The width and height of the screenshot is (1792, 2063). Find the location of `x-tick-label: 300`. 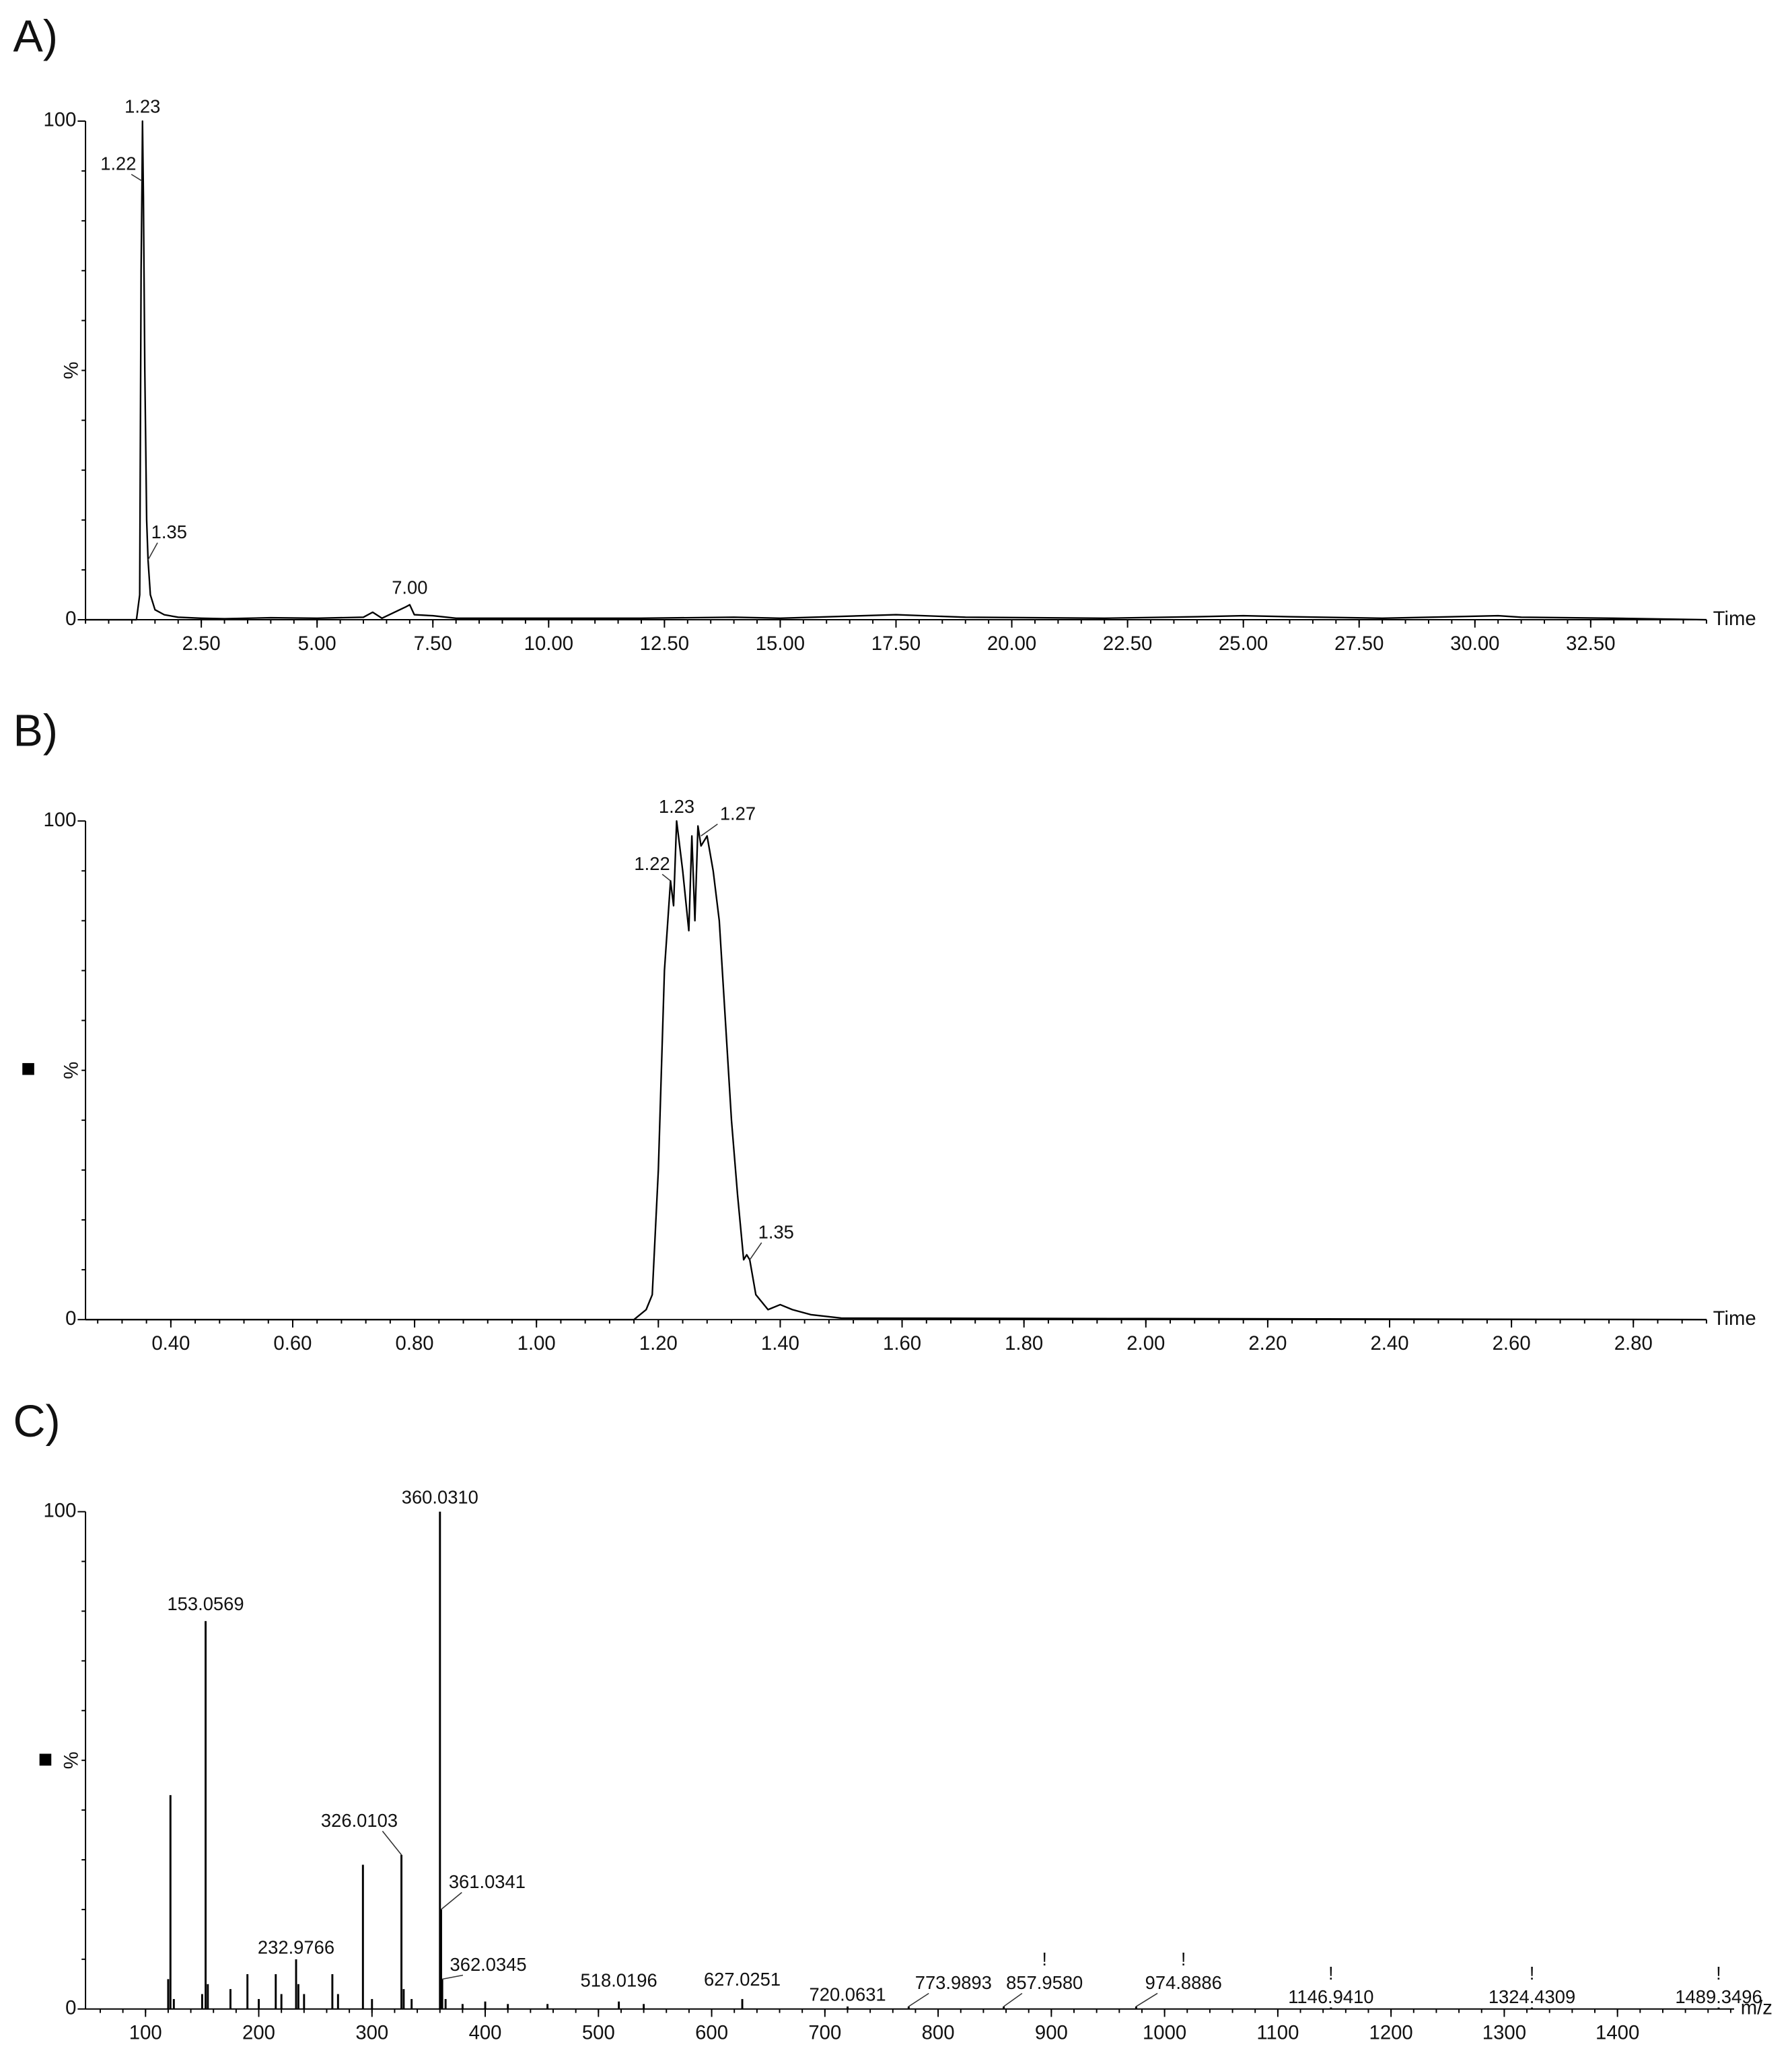

x-tick-label: 300 is located at coordinates (371, 2033).